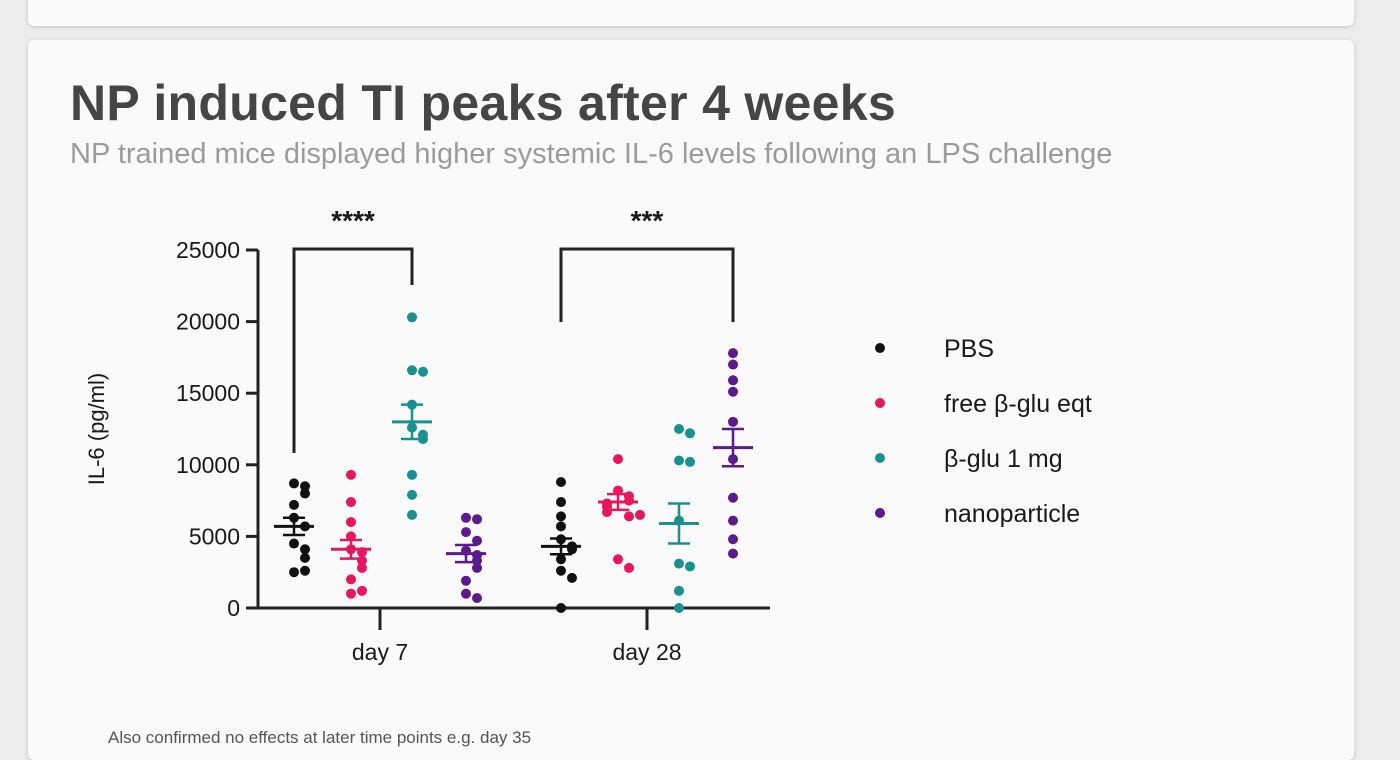 Image resolution: width=1400 pixels, height=760 pixels. What do you see at coordinates (969, 349) in the screenshot?
I see `legend-label: PBS` at bounding box center [969, 349].